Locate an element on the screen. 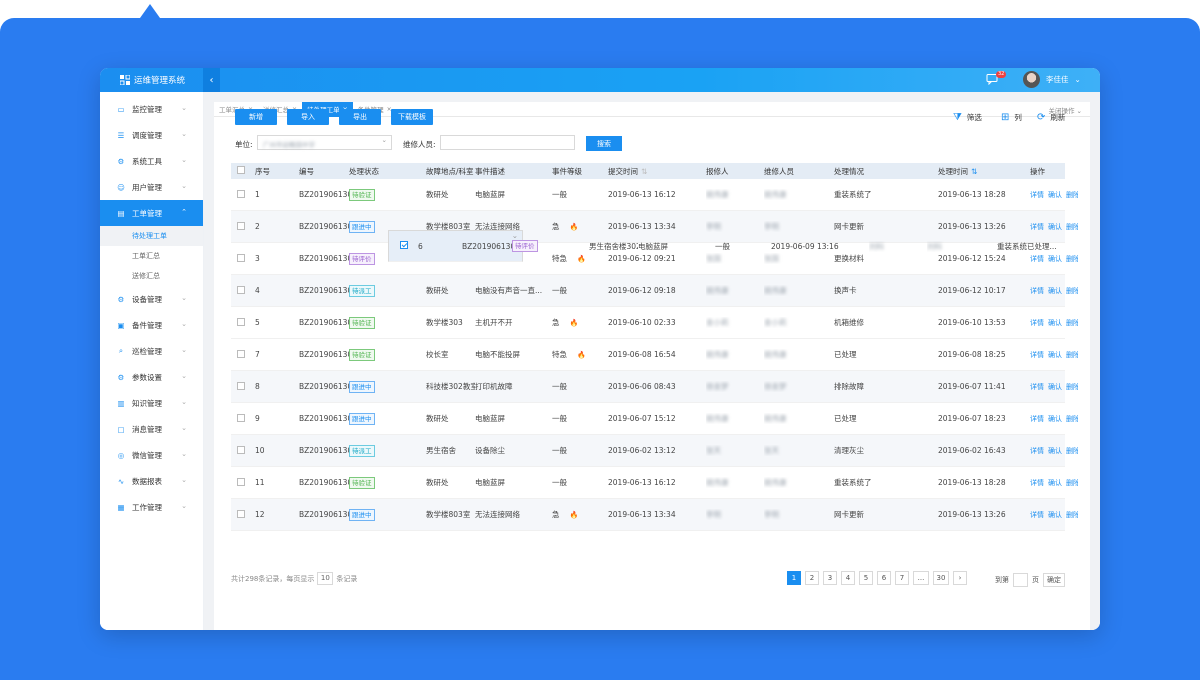 The image size is (1200, 680). sidebar-item: ◎ 微信管理 ⌄ is located at coordinates (151, 455).